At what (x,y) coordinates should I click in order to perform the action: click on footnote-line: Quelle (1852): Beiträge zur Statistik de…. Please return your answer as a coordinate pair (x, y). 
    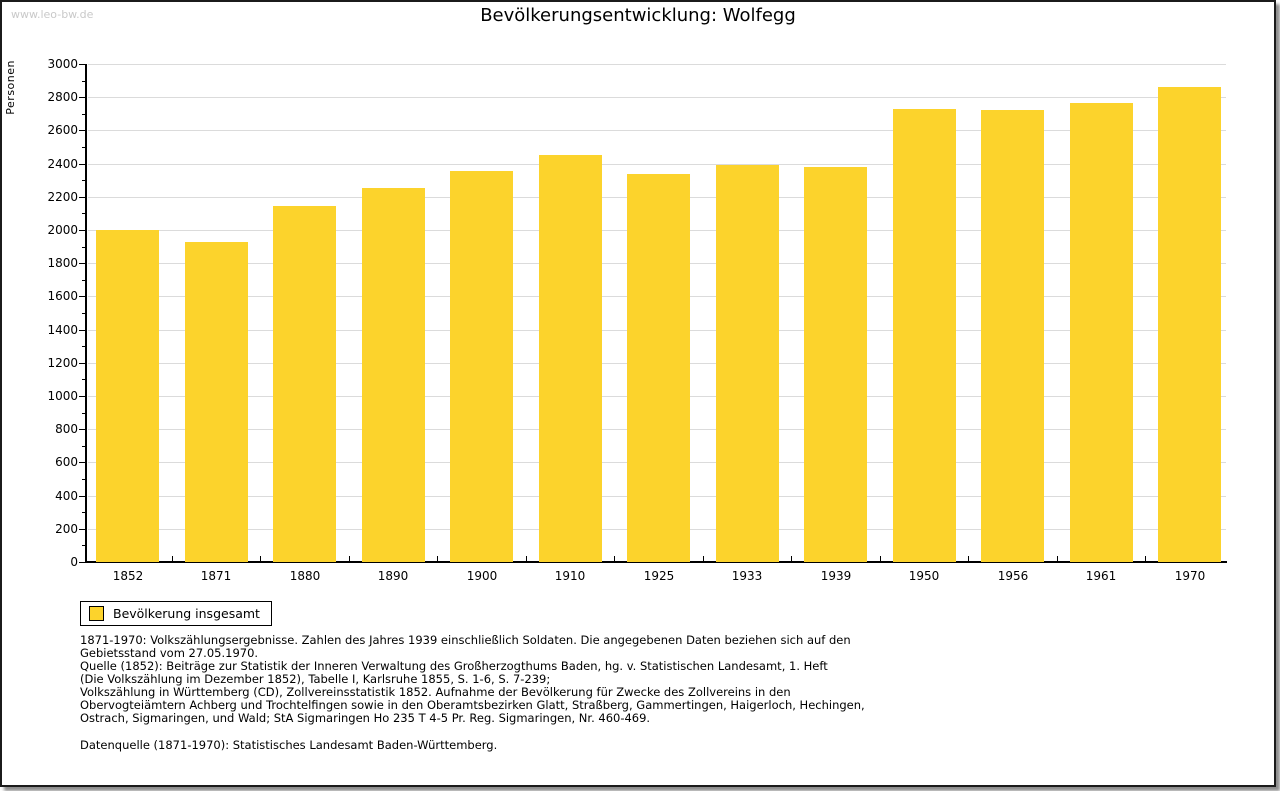
    Looking at the image, I should click on (454, 666).